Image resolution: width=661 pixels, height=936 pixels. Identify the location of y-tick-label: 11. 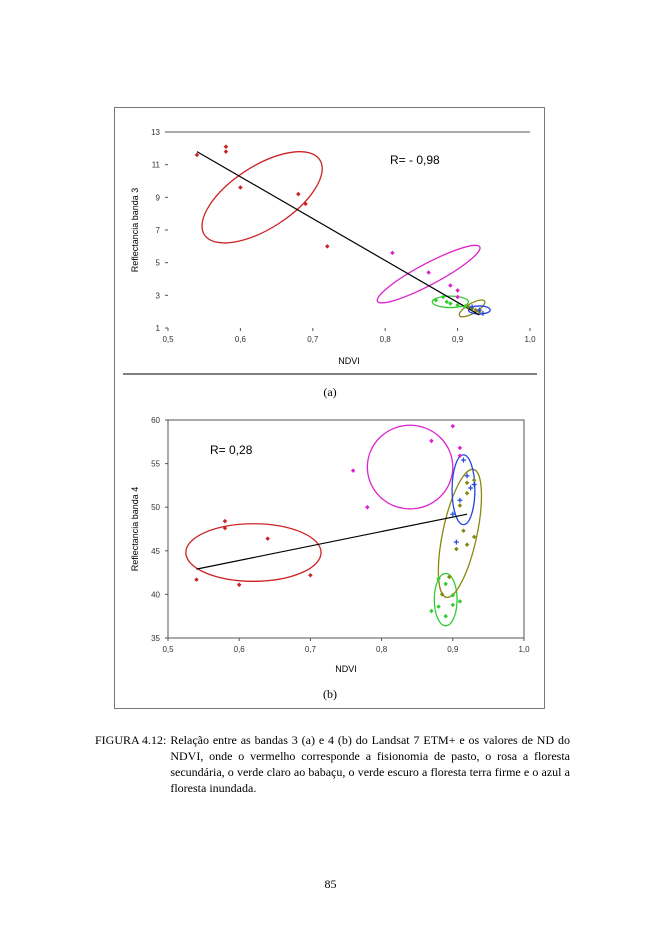
(156, 165).